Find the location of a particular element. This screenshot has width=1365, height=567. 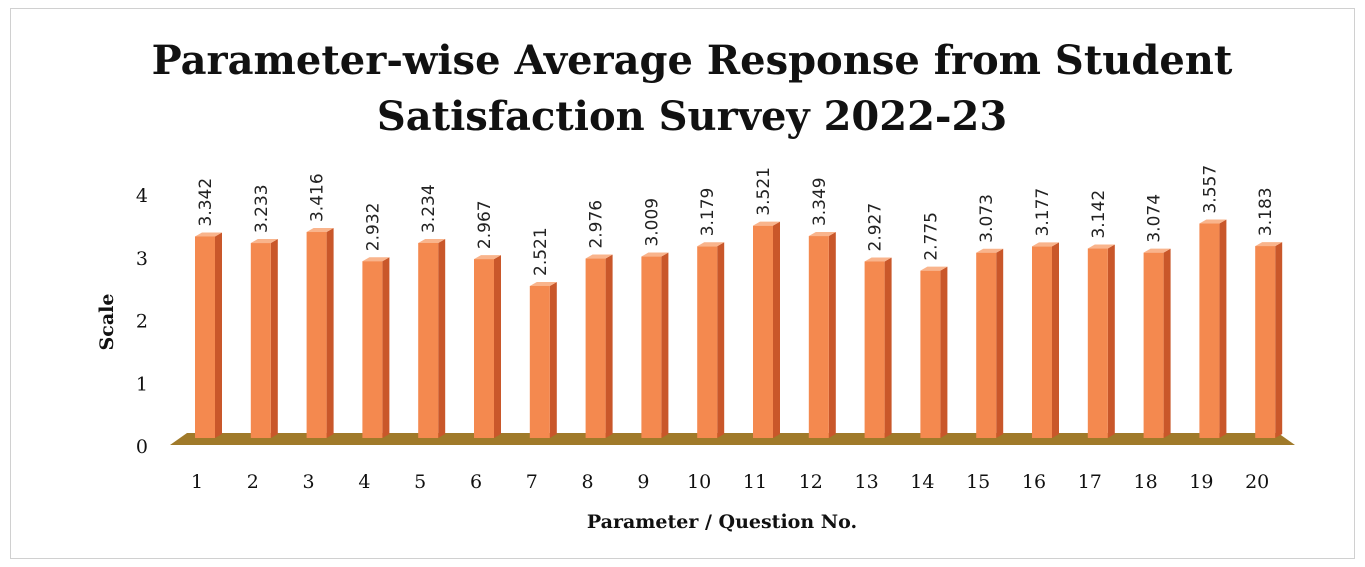

data-label: 2.521 is located at coordinates (541, 251).